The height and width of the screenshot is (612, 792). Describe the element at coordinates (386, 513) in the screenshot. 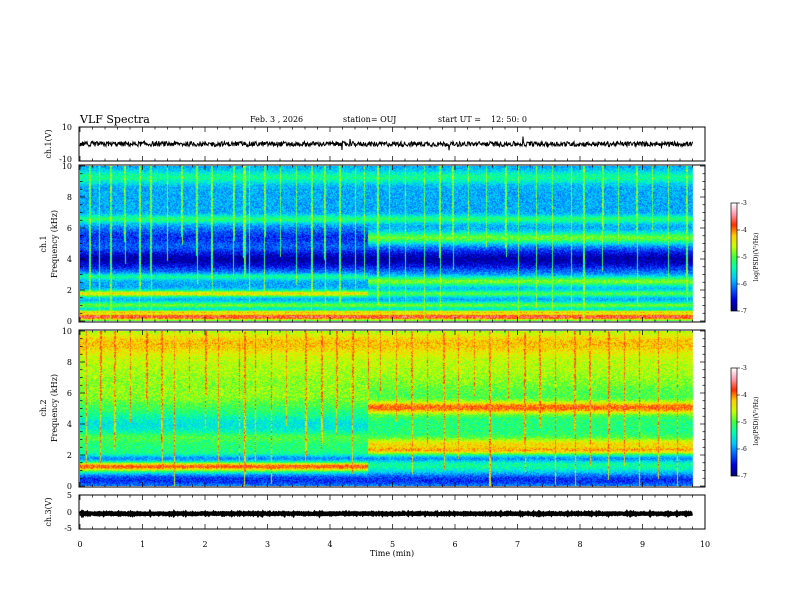

I see `ch3-waveform-trace` at that location.